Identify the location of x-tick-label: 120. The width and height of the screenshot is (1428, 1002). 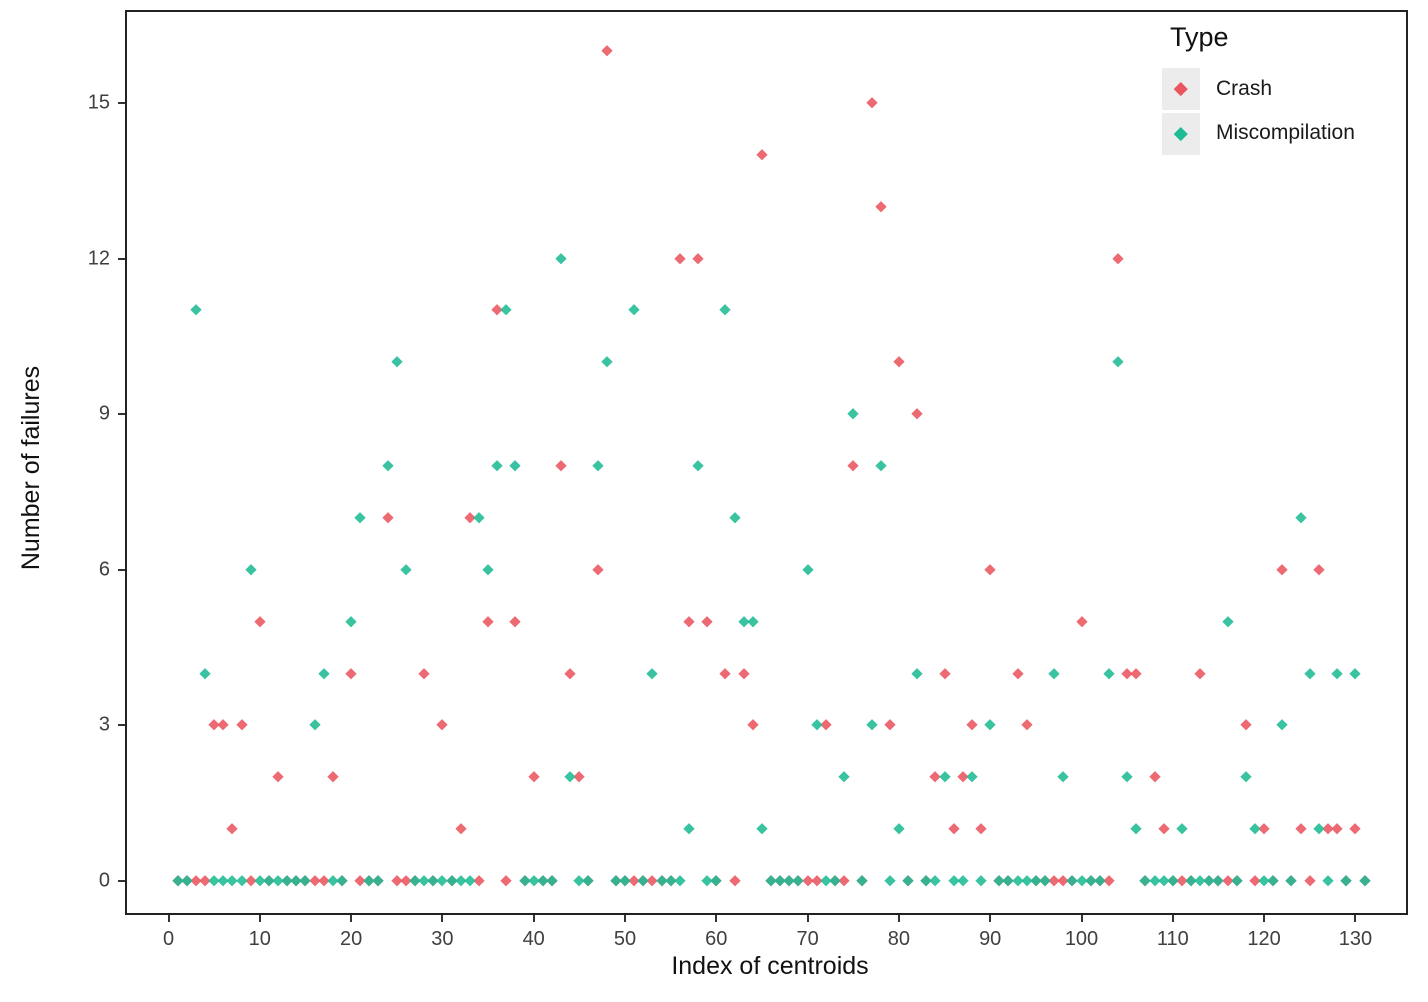
(1264, 939).